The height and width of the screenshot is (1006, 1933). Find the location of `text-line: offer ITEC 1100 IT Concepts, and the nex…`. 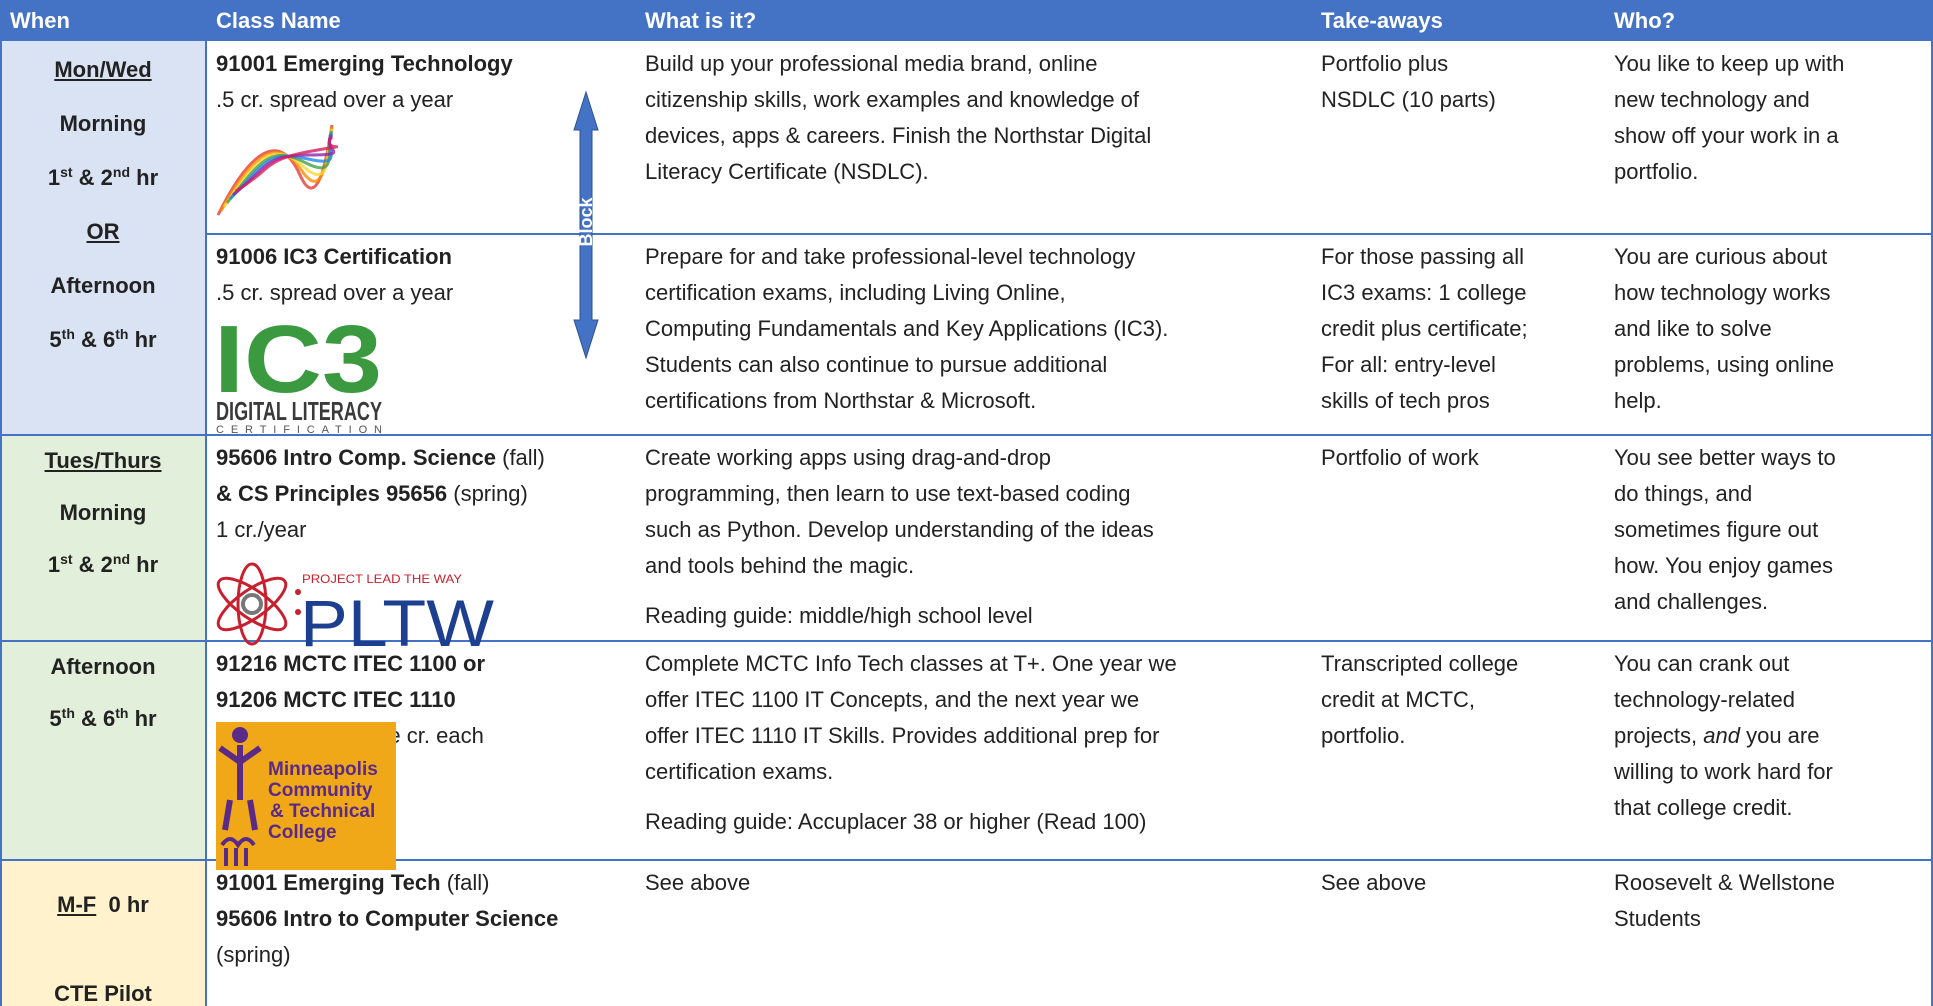

text-line: offer ITEC 1100 IT Concepts, and the nex… is located at coordinates (892, 699).